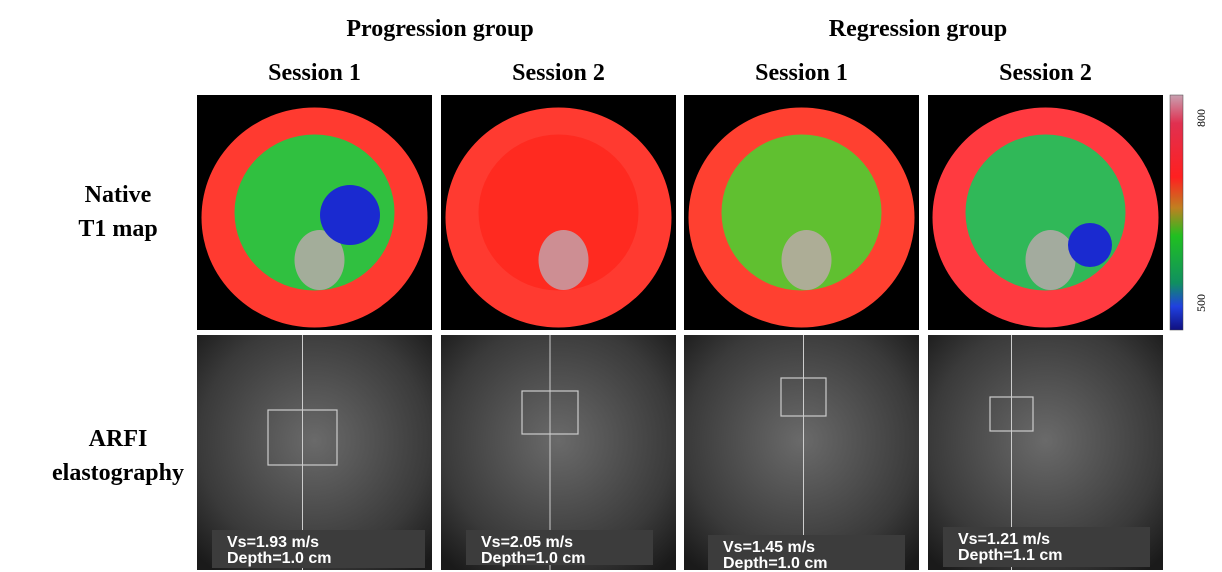 Image resolution: width=1222 pixels, height=572 pixels. What do you see at coordinates (117, 229) in the screenshot?
I see `row-label: T1 map` at bounding box center [117, 229].